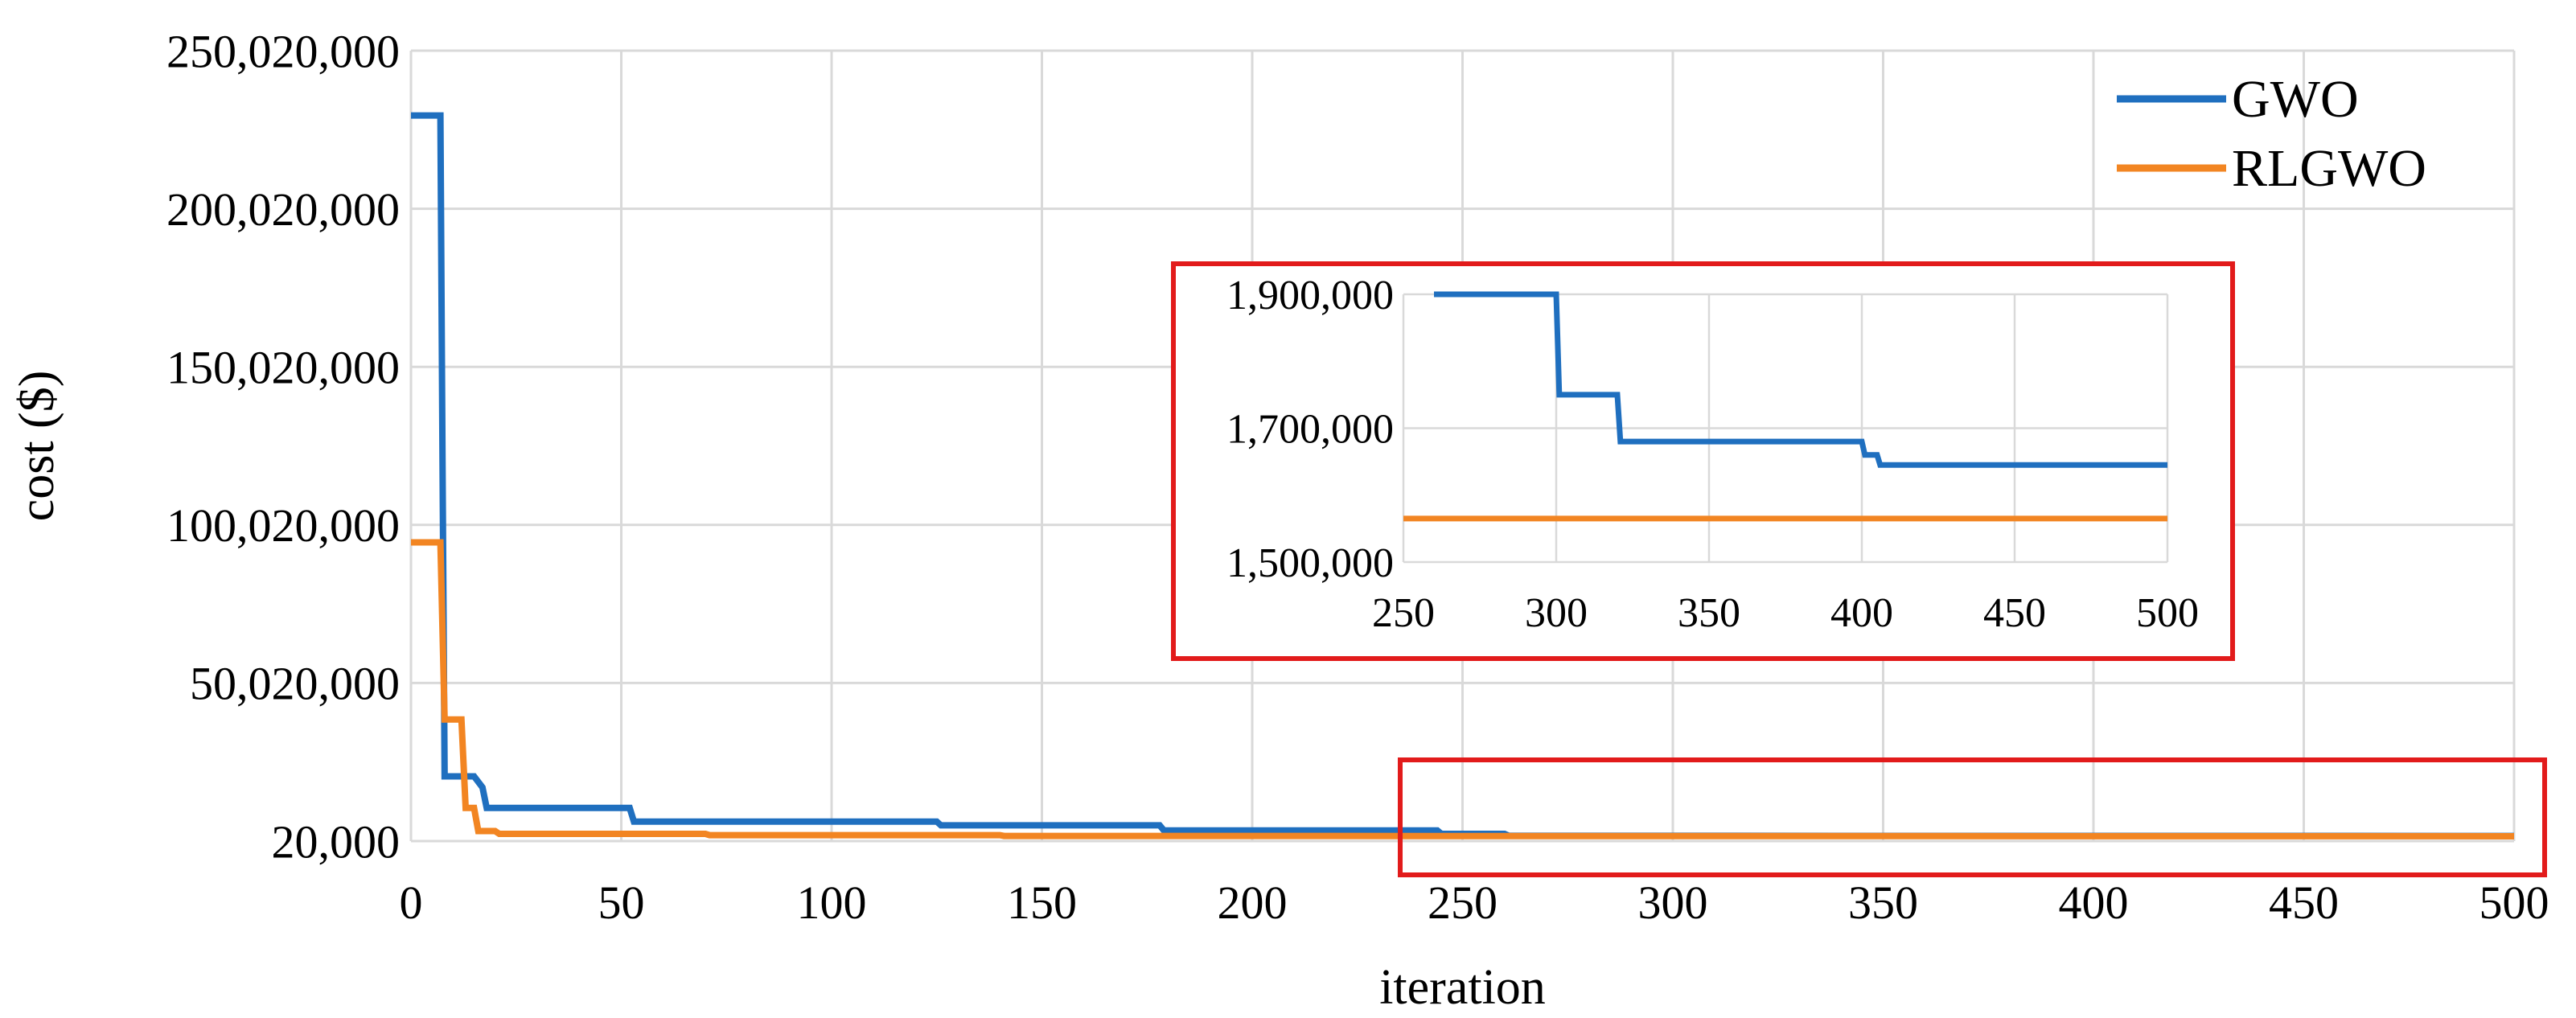  I want to click on main-x-tick-label: 500, so click(2514, 902).